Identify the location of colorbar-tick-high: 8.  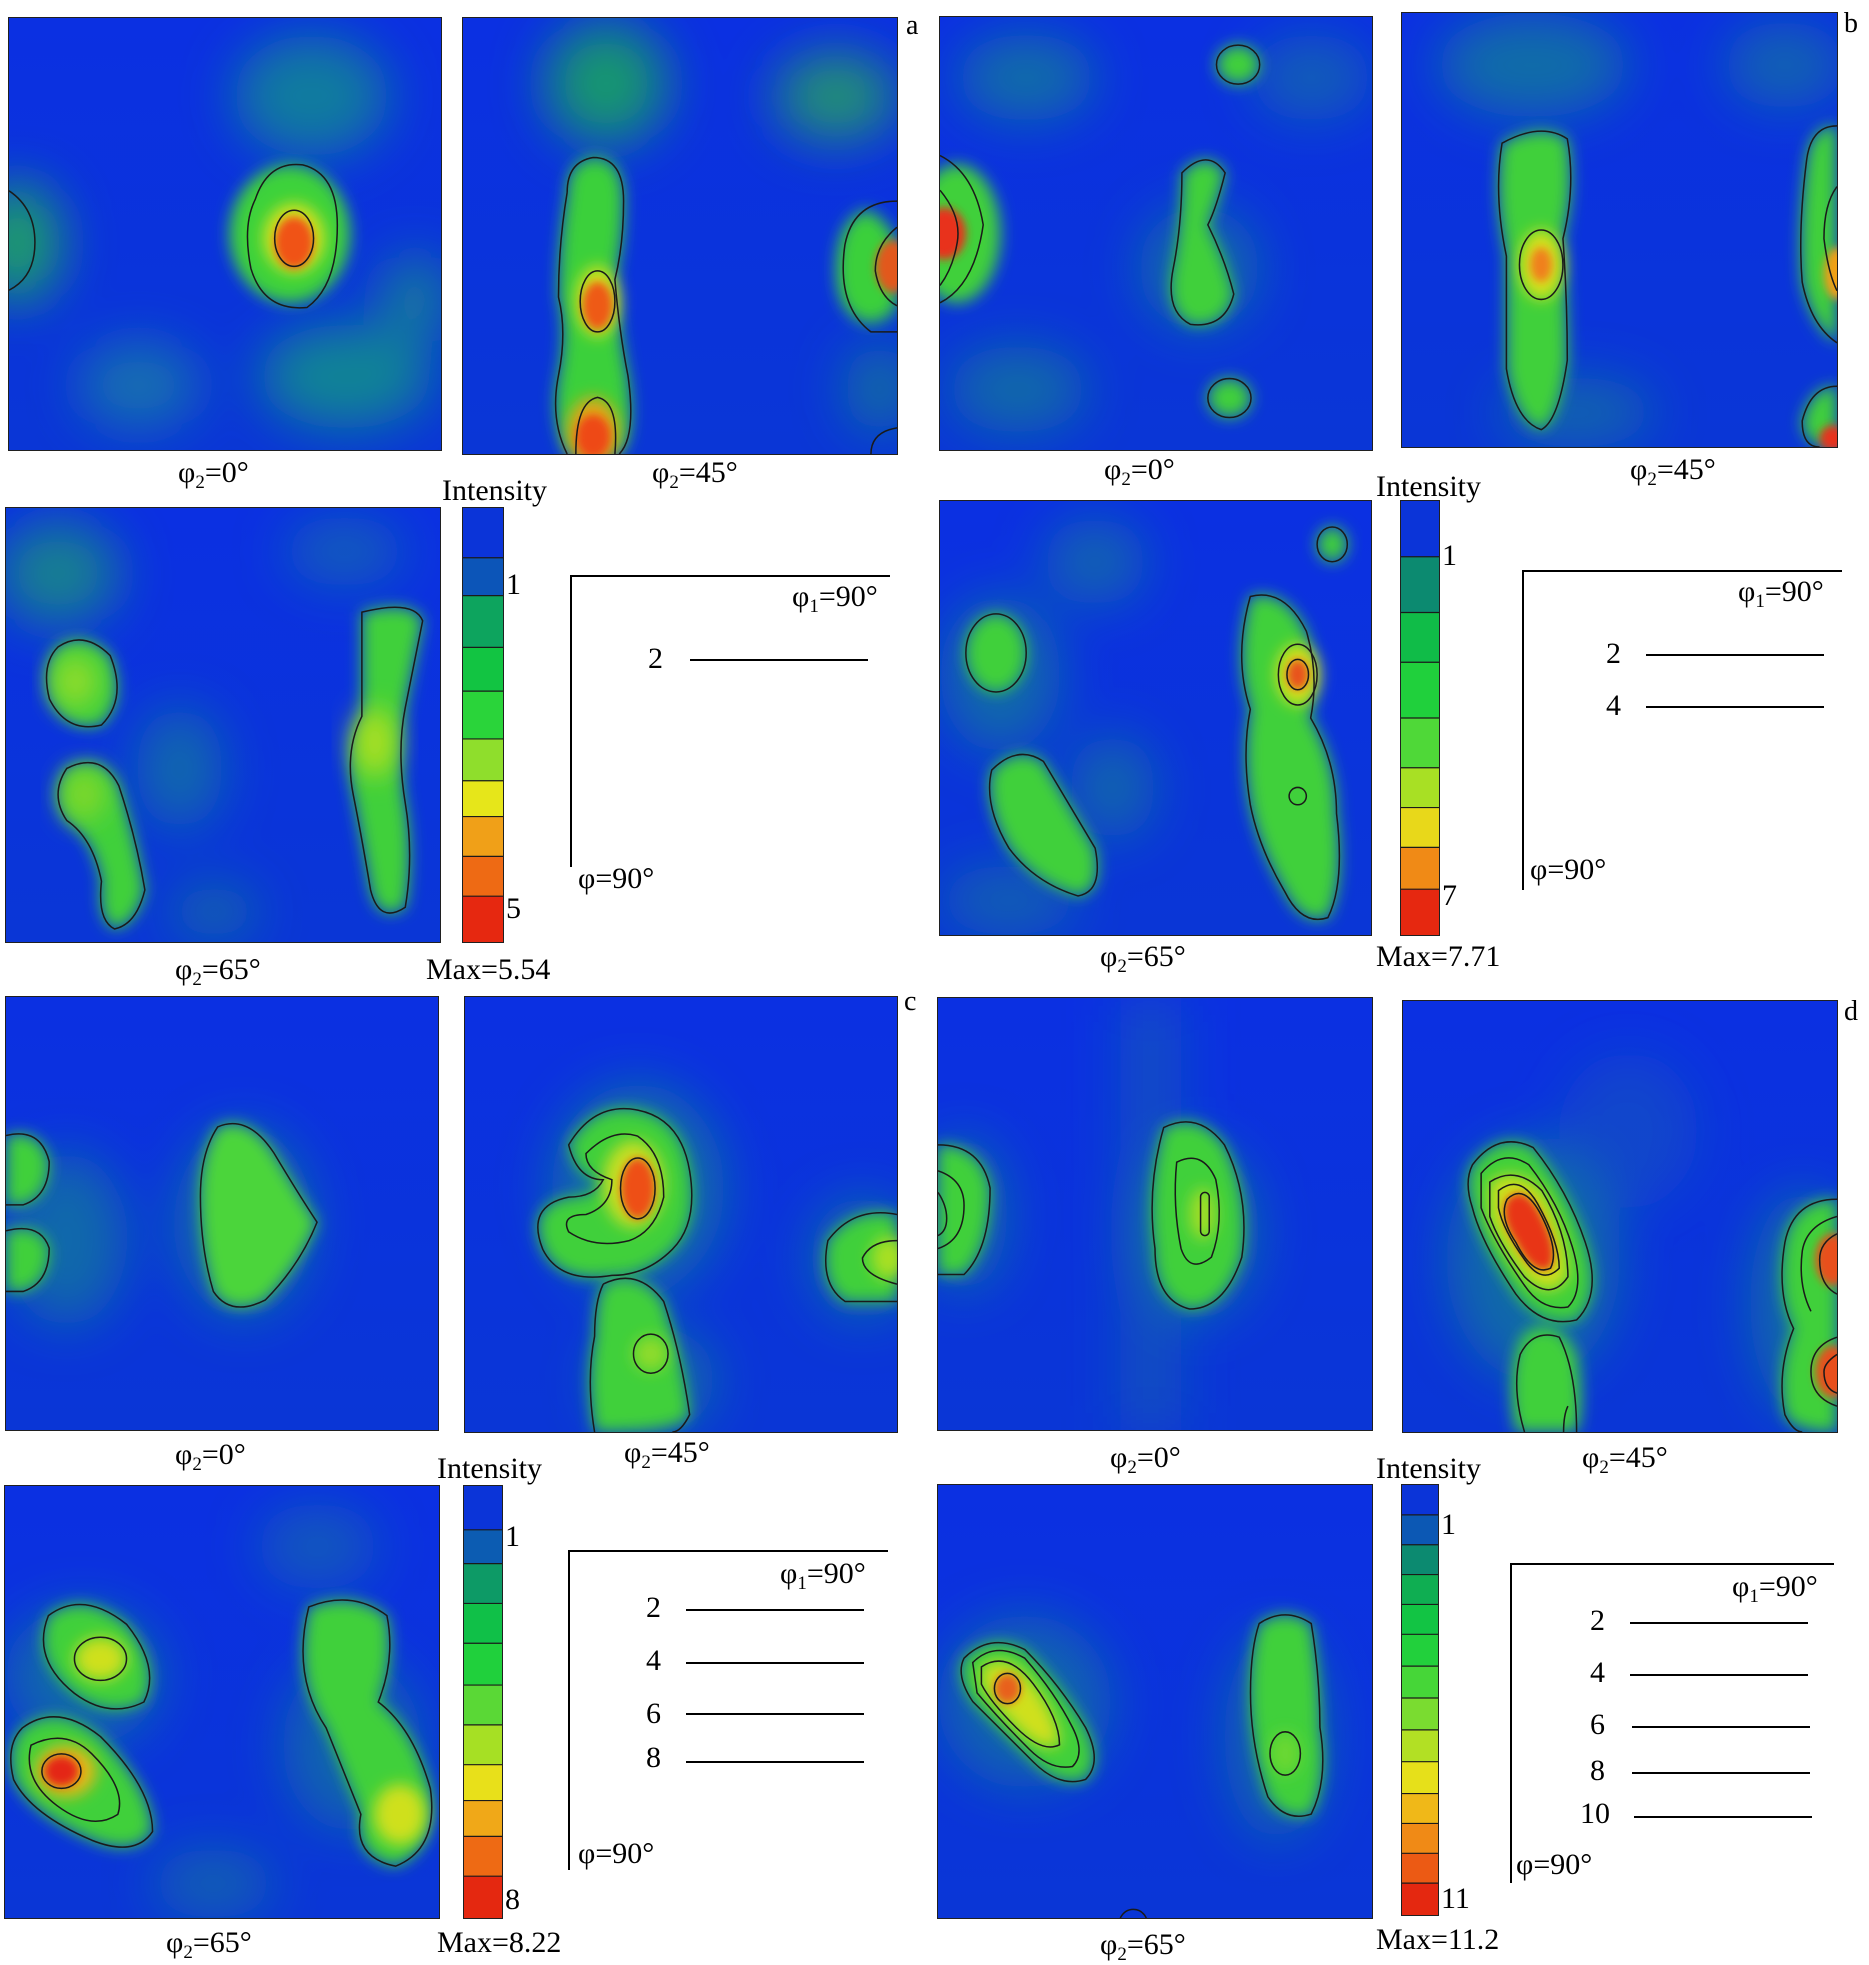
(512, 1899).